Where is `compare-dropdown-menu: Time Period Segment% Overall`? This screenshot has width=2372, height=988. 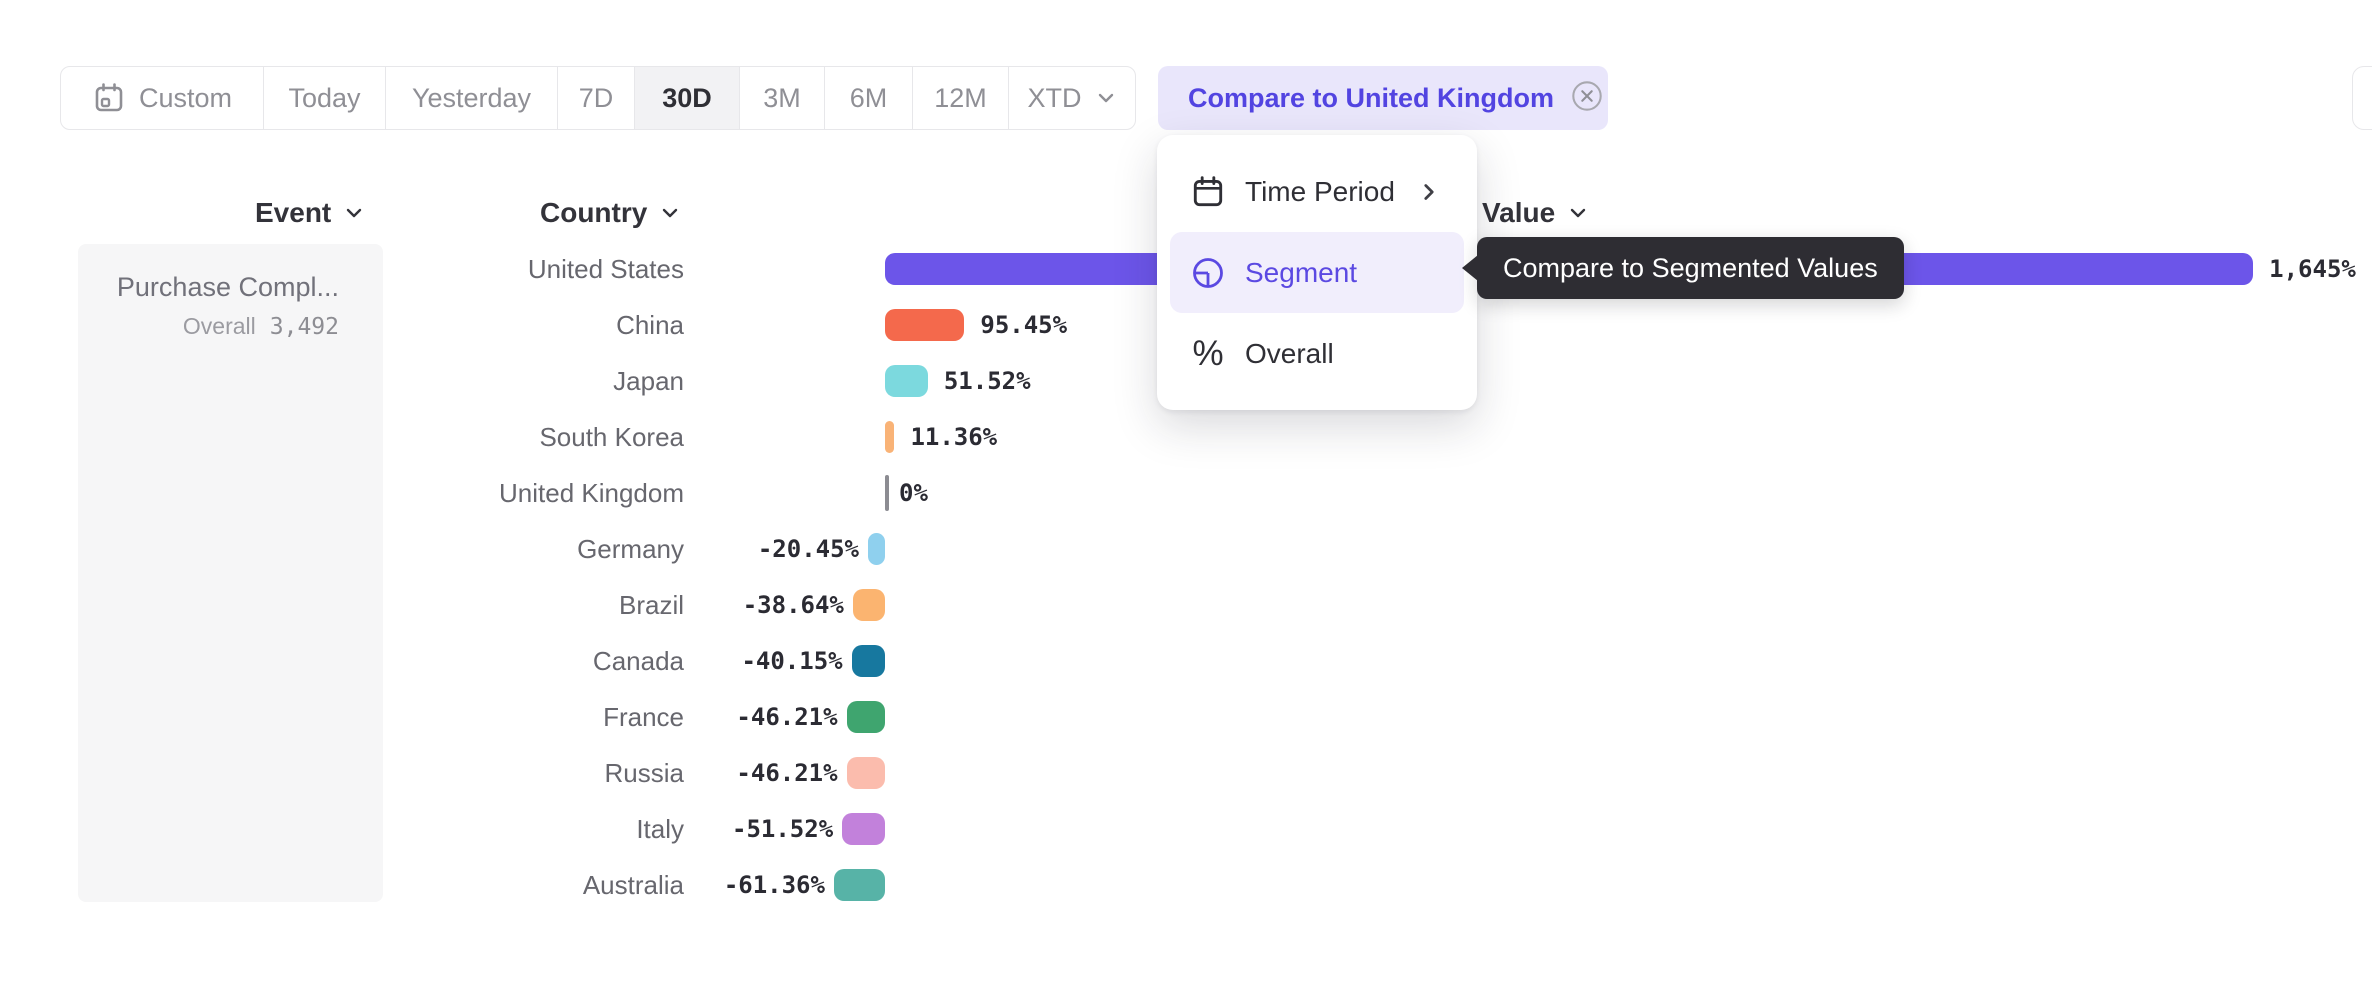 compare-dropdown-menu: Time Period Segment% Overall is located at coordinates (1317, 272).